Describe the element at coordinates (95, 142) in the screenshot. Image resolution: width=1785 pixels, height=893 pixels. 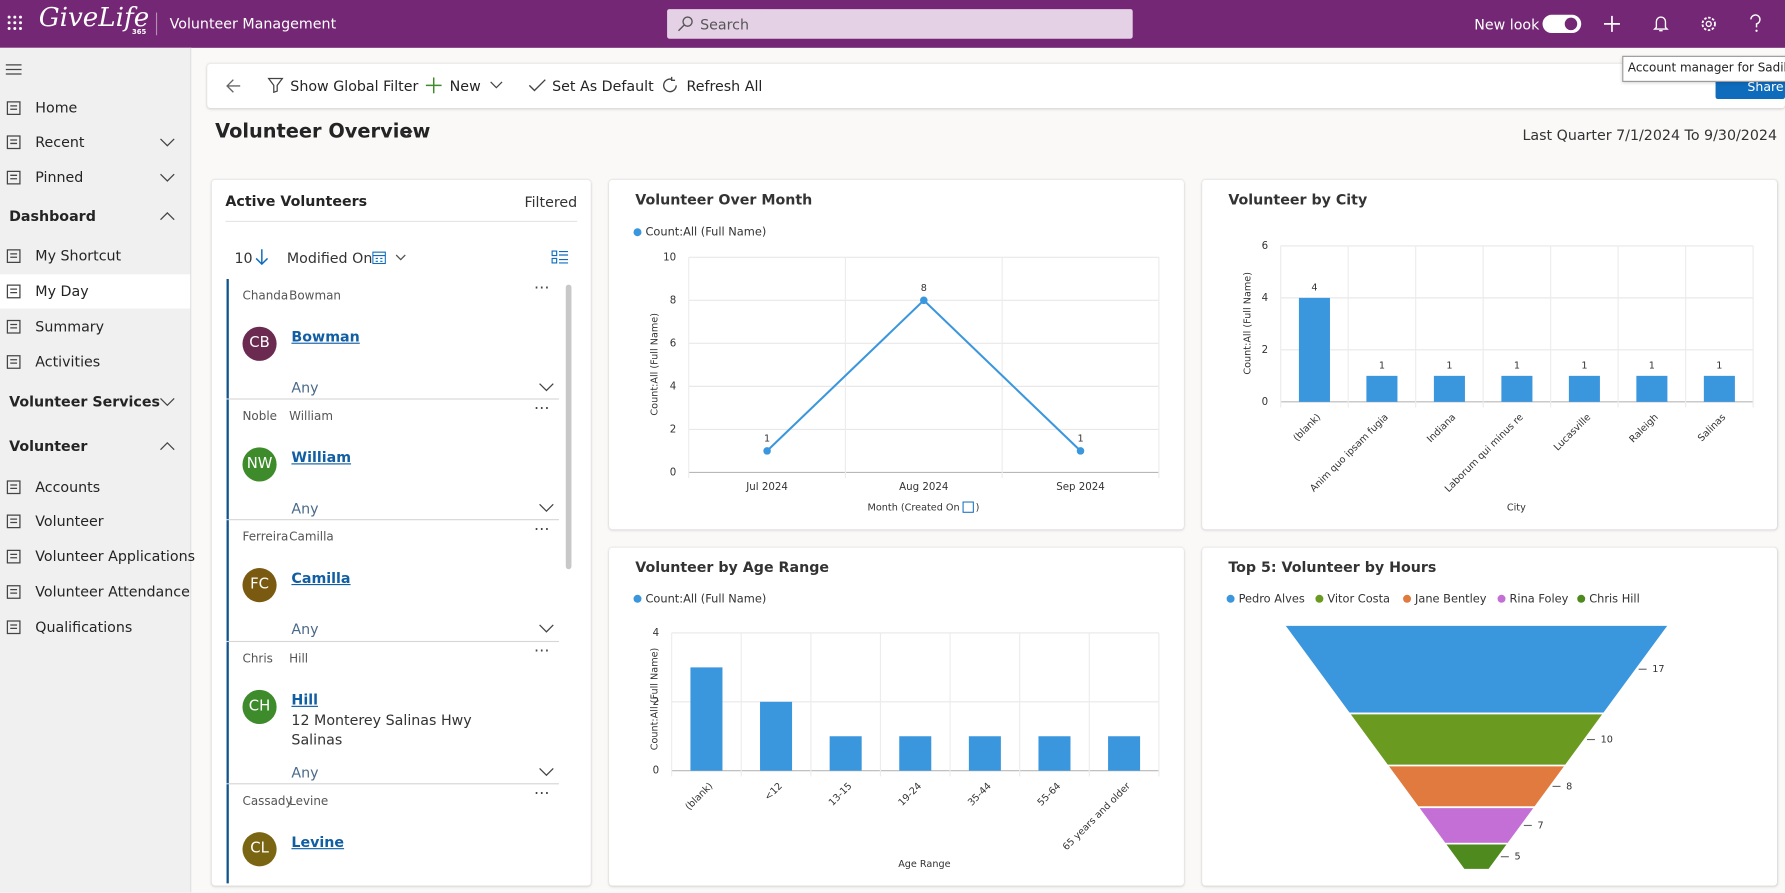
I see `nav-item: Recent` at that location.